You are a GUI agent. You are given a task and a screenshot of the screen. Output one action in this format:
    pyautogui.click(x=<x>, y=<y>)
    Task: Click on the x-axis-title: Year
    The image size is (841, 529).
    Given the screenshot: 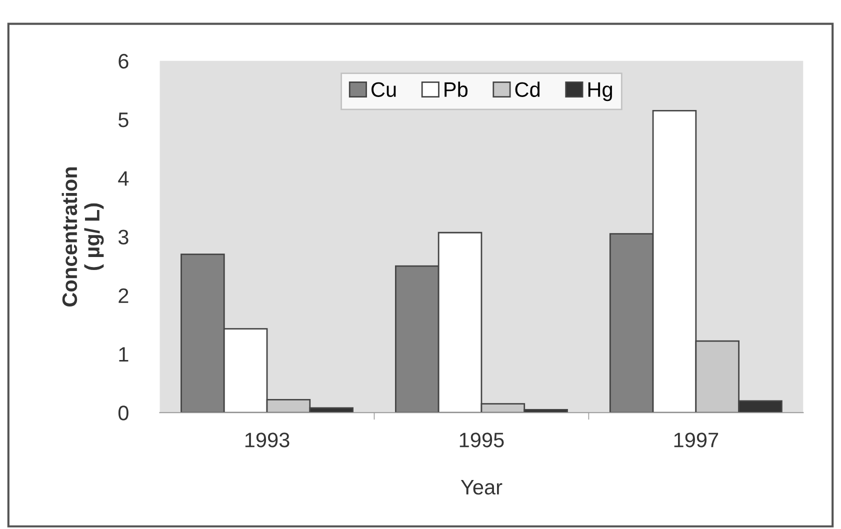 What is the action you would take?
    pyautogui.click(x=481, y=487)
    